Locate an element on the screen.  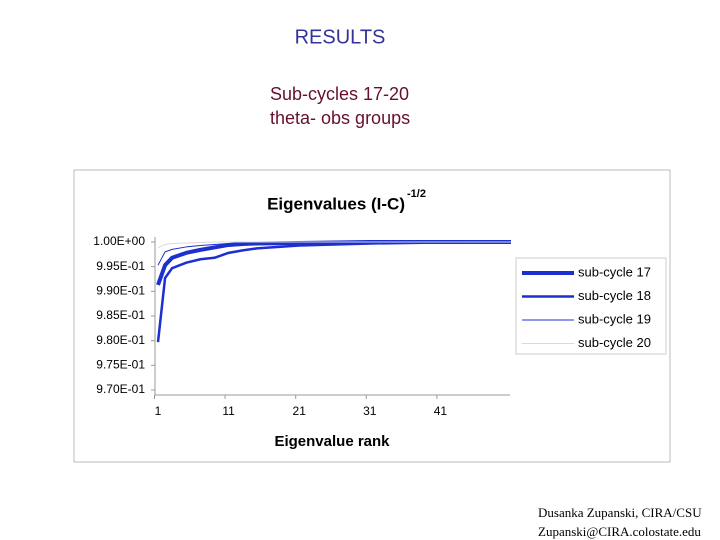
x-axis-label: Eigenvalue rank is located at coordinates (332, 441).